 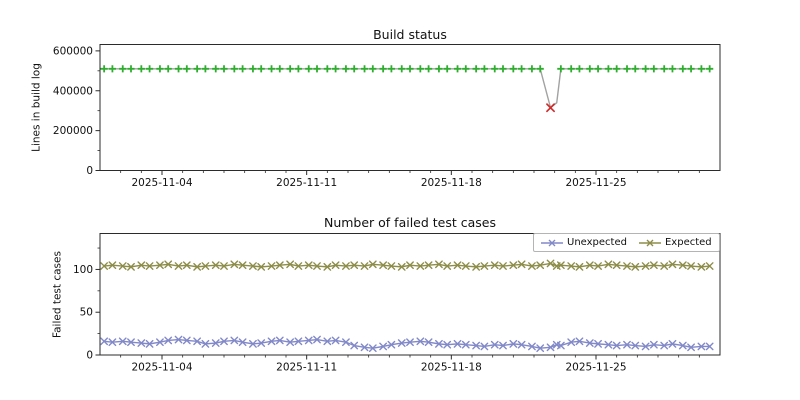 I want to click on failed-tests-title: Number of failed test cases, so click(x=410, y=222).